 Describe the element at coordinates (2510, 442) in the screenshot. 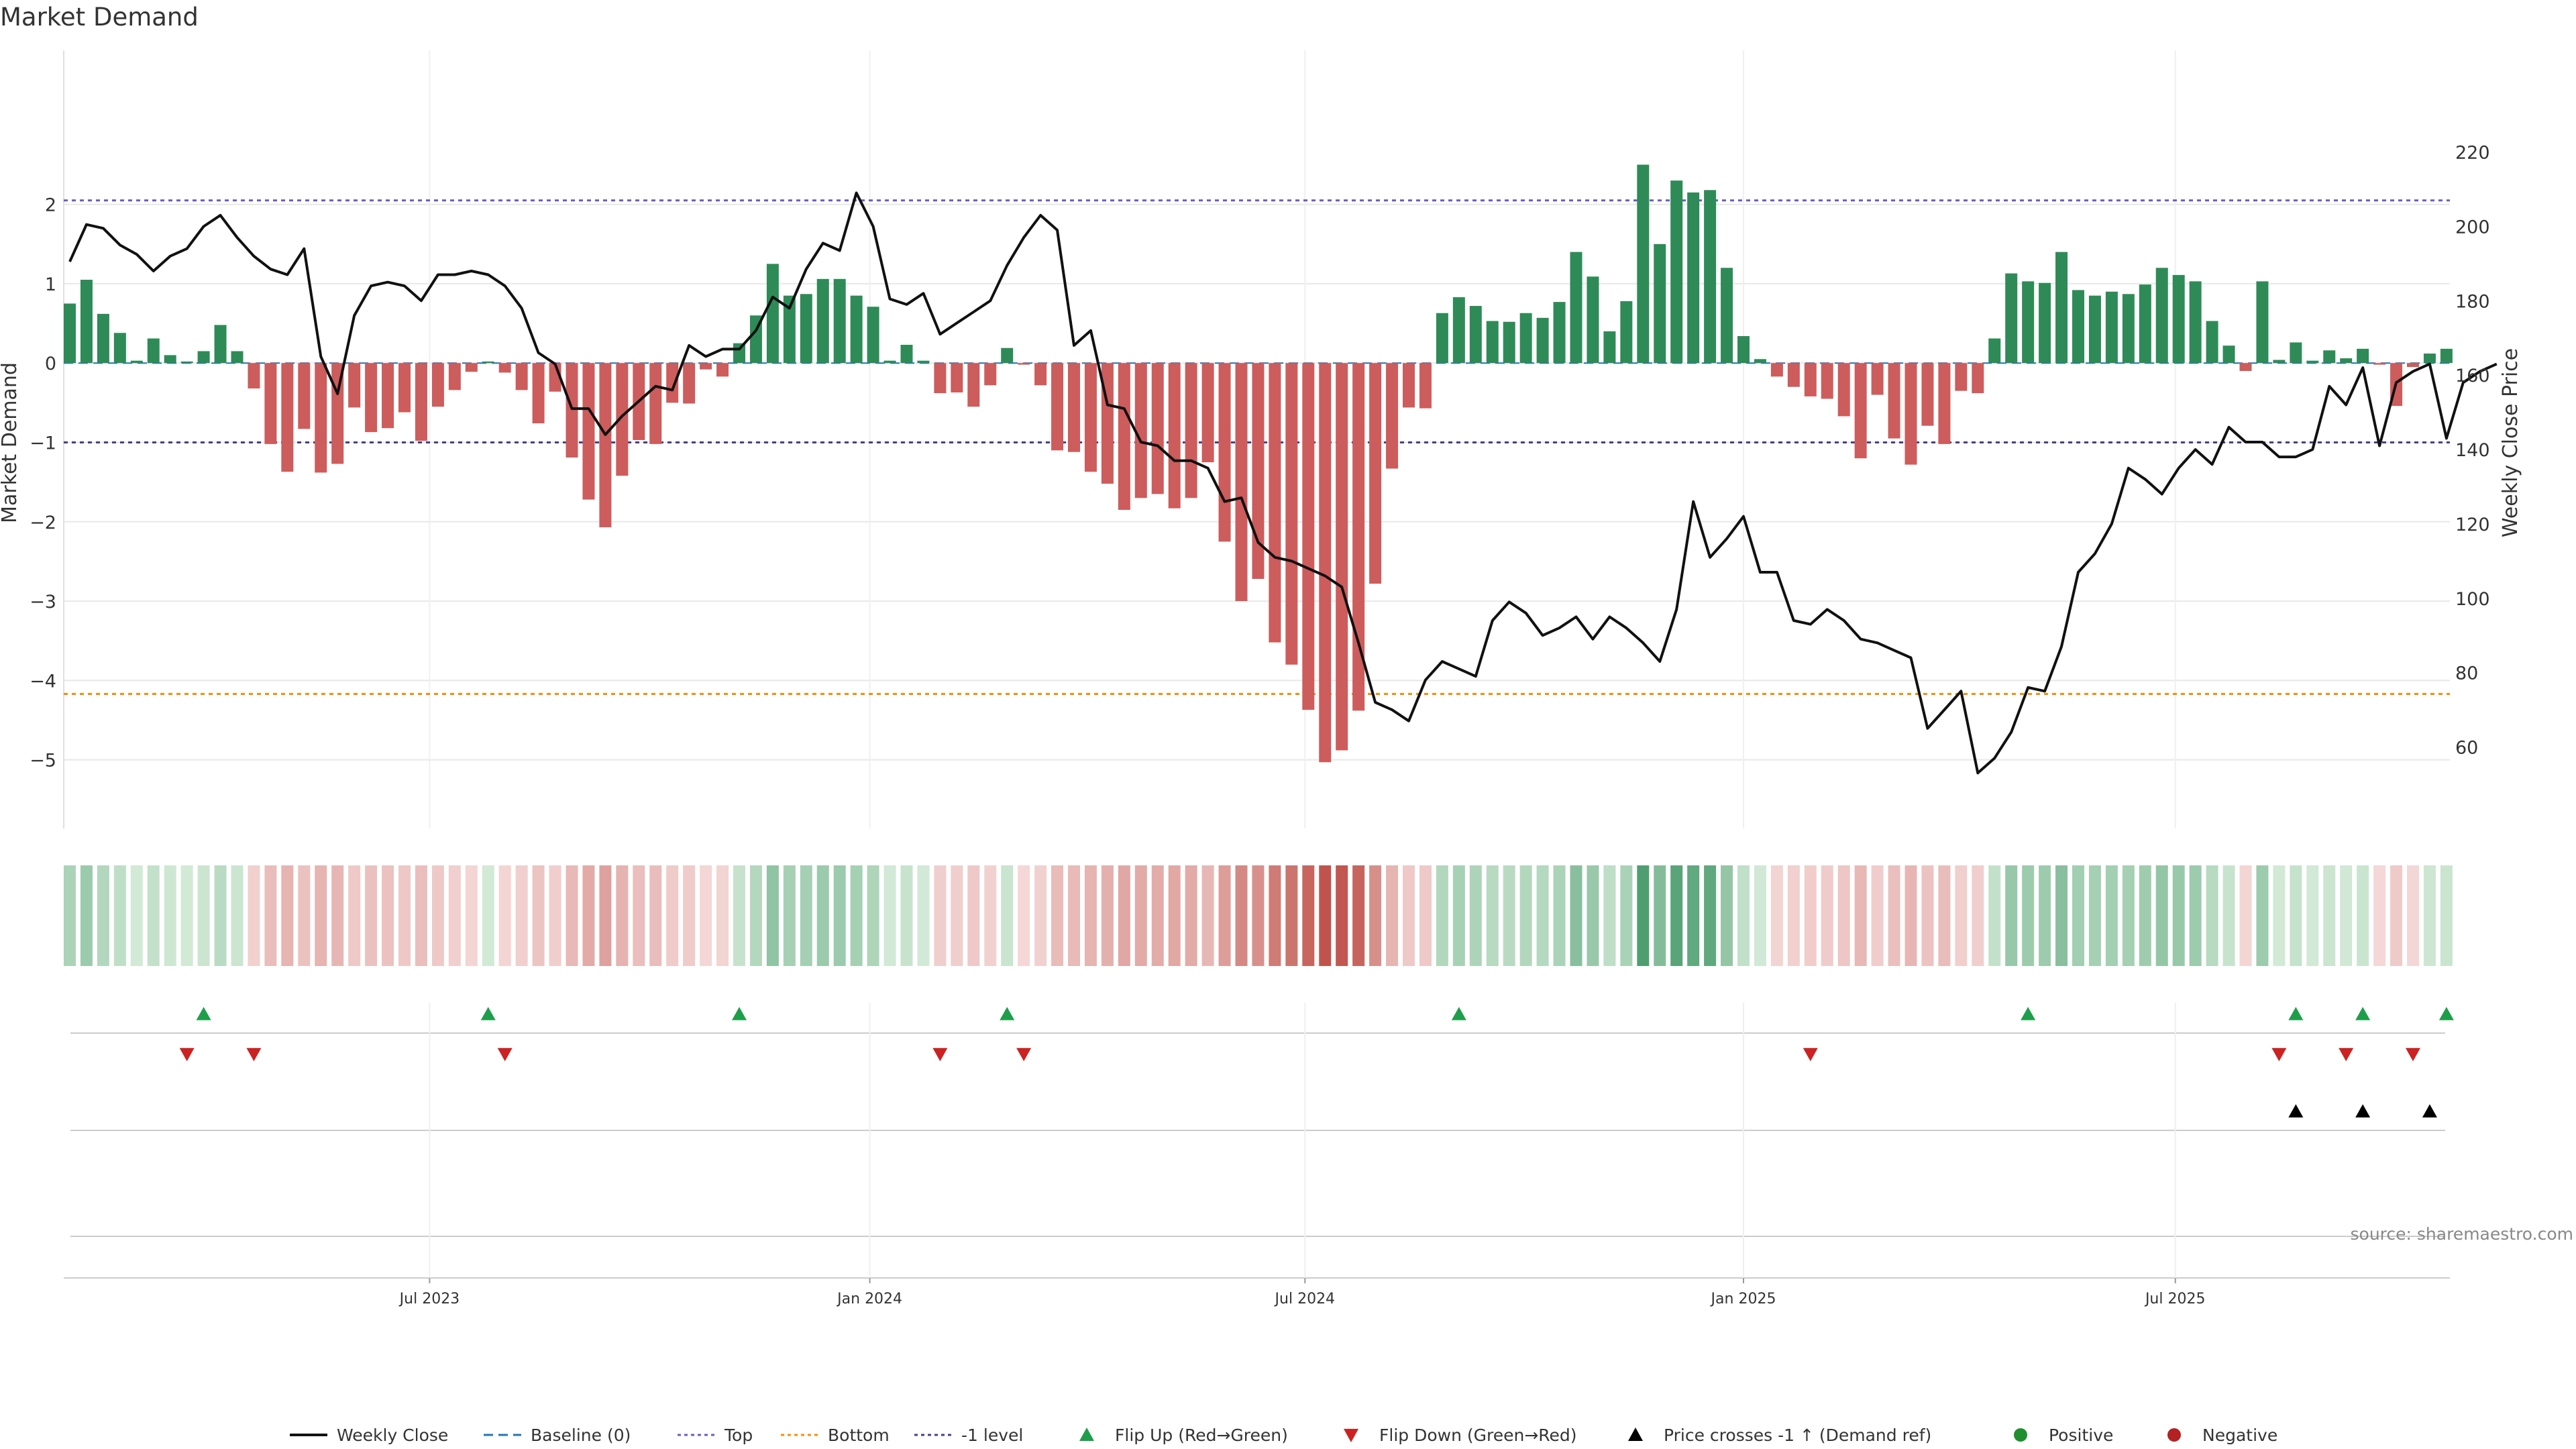

I see `y2-axis-label: Weekly Close Price` at that location.